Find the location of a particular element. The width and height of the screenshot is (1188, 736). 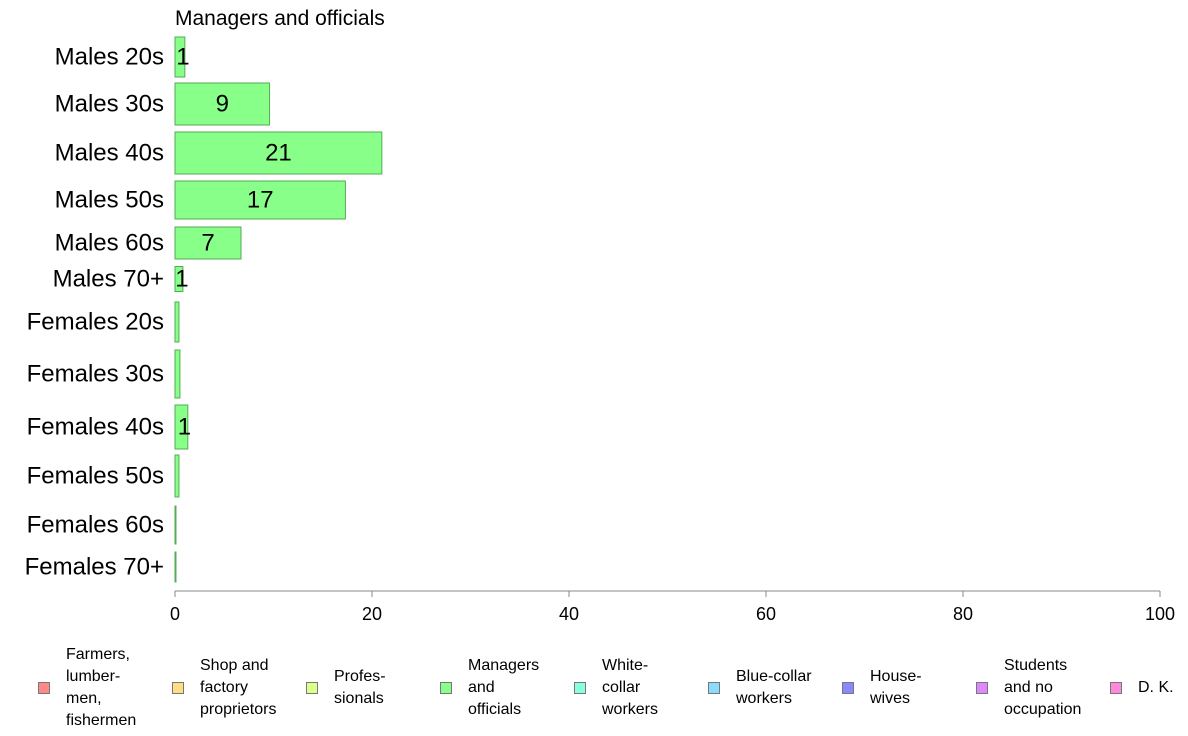

legend-label: Shop and factory proprietors is located at coordinates (238, 687).